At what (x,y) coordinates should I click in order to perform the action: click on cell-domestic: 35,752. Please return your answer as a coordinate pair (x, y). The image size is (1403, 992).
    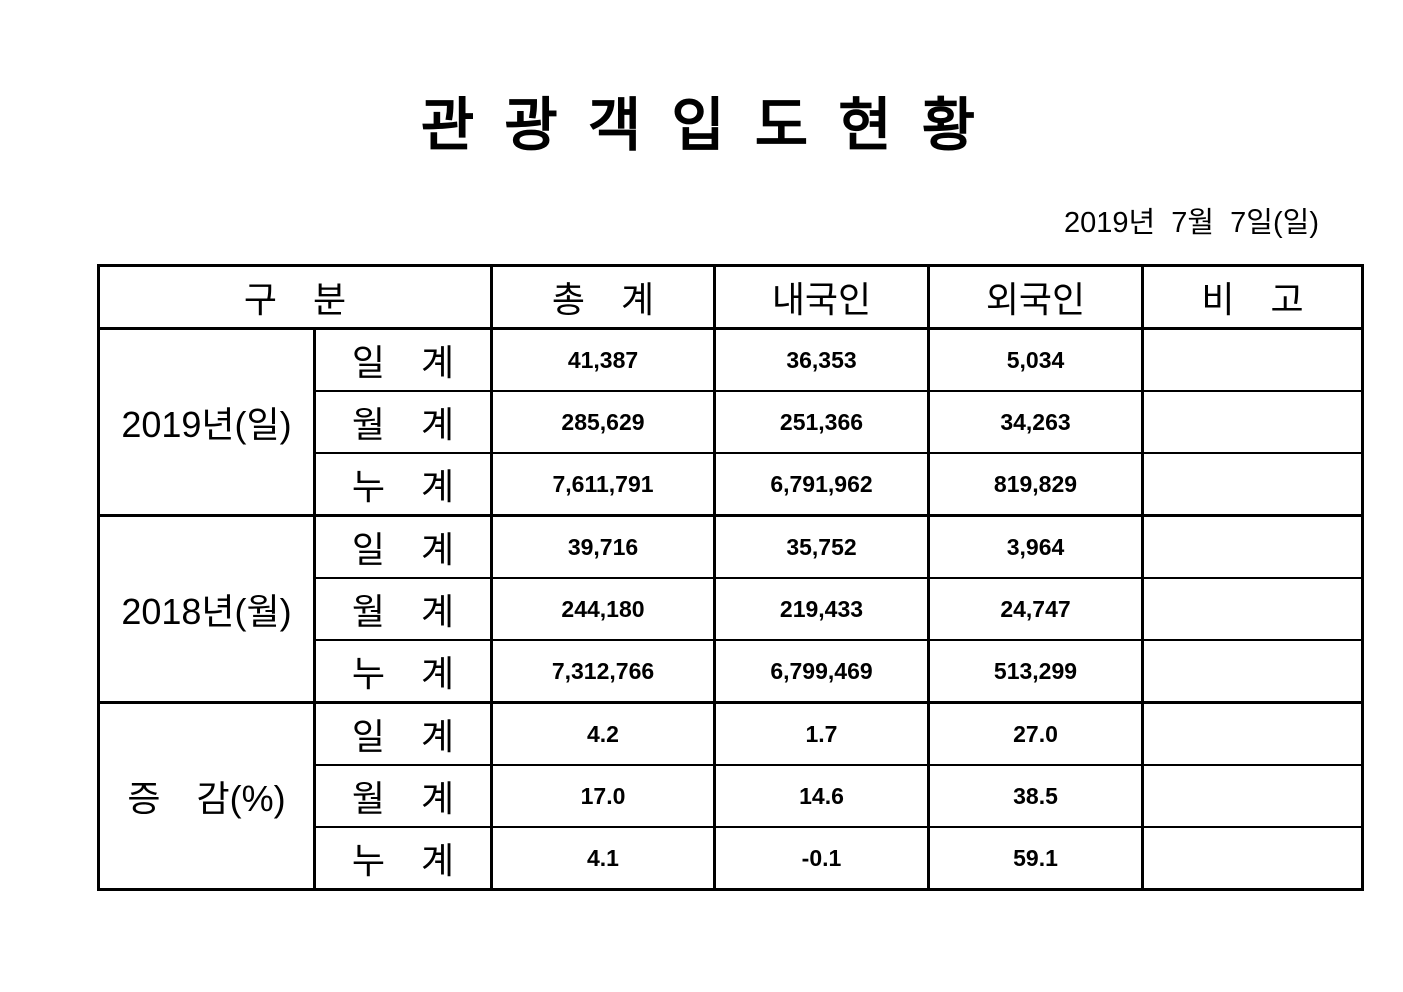
    Looking at the image, I should click on (821, 546).